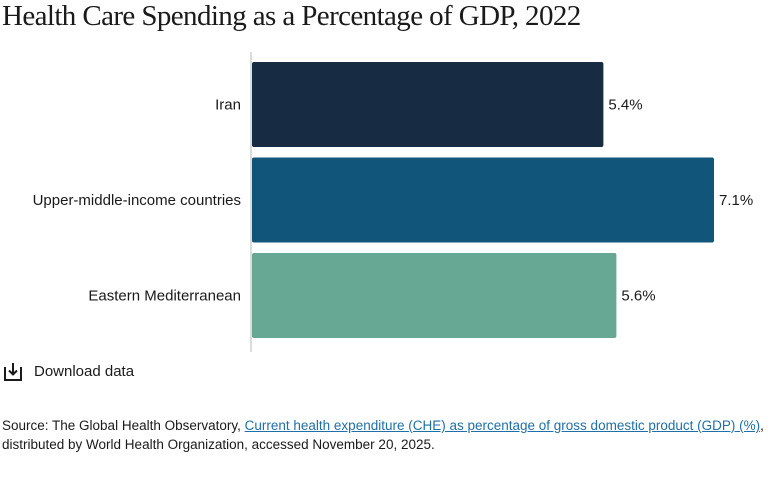  What do you see at coordinates (625, 105) in the screenshot?
I see `value-label-iran: 5.4%` at bounding box center [625, 105].